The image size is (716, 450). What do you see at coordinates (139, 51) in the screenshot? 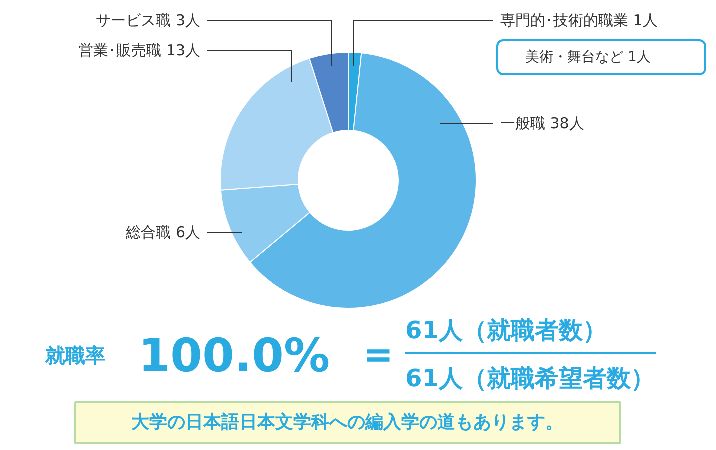
I see `slice-label: 営業･販売職 13人` at bounding box center [139, 51].